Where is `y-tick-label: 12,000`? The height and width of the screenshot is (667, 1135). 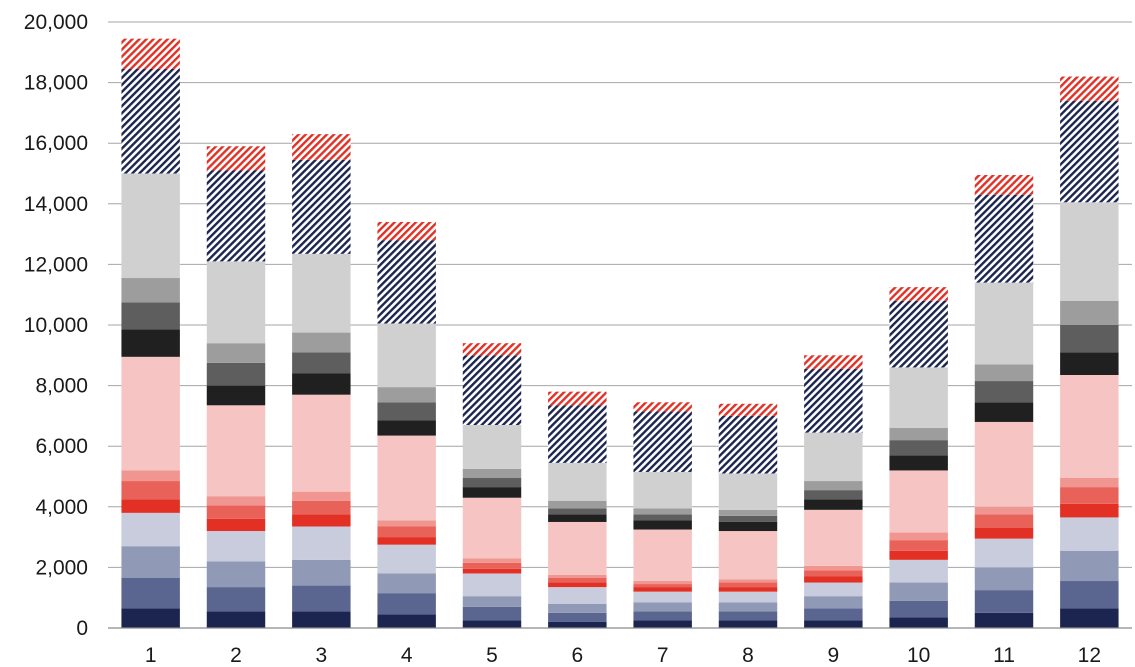 y-tick-label: 12,000 is located at coordinates (56, 264).